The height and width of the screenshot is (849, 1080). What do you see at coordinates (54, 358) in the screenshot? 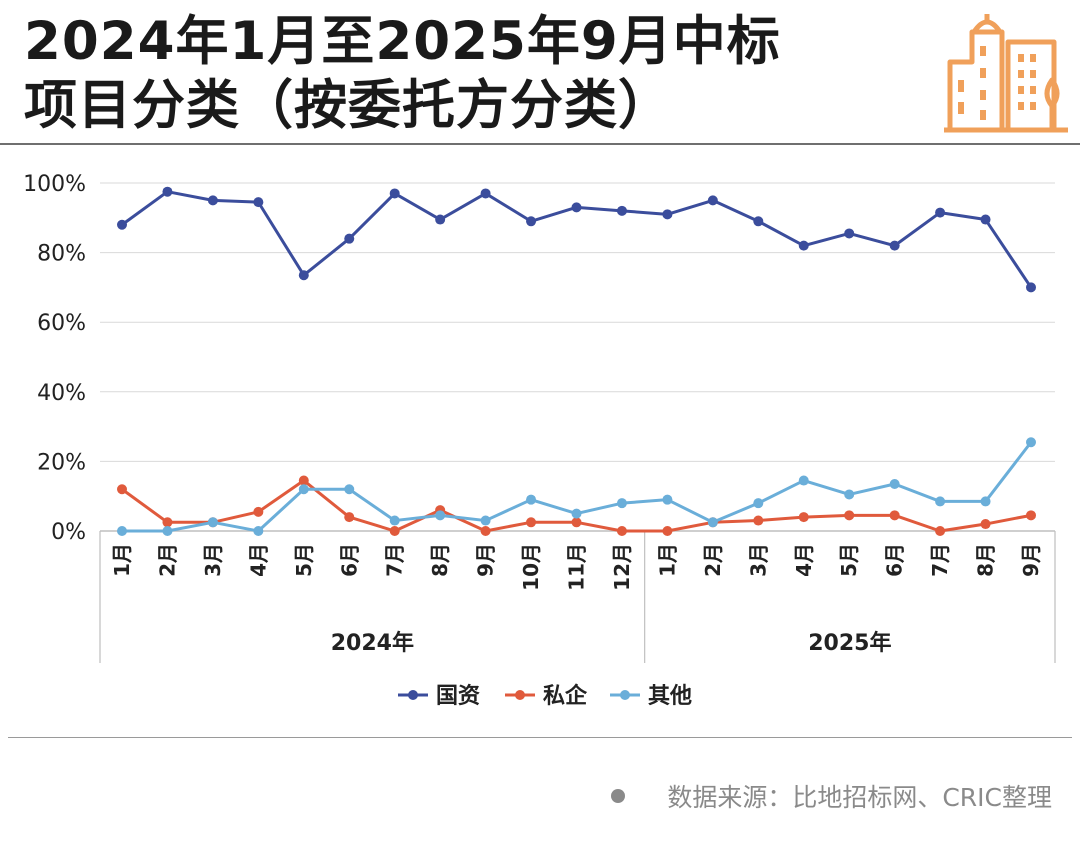
I see `y-axis: 0% 20% 40% 60% 80% 100%` at bounding box center [54, 358].